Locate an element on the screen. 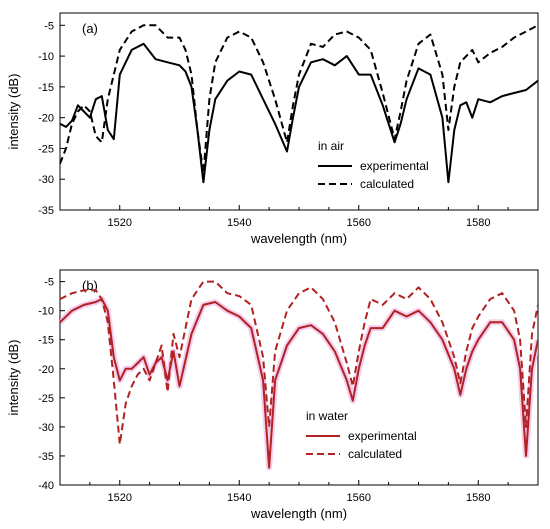  legend-title: in air is located at coordinates (331, 146).